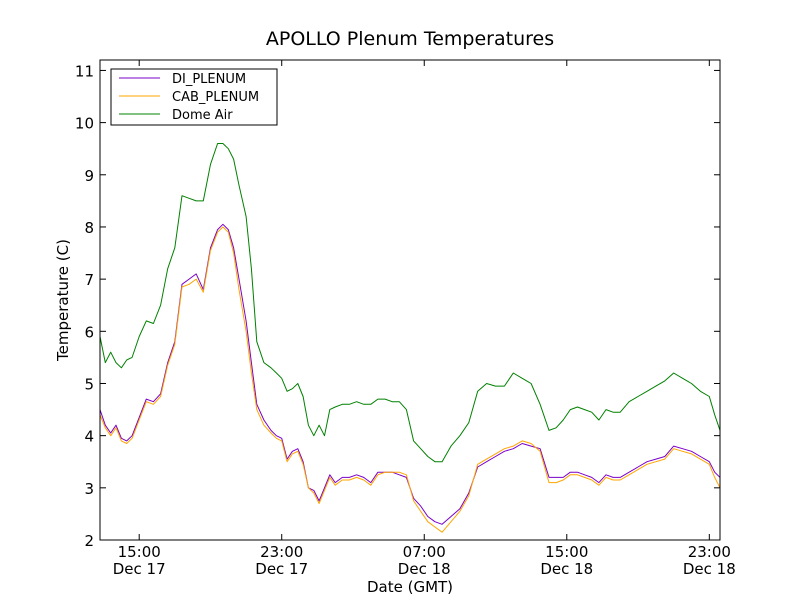  I want to click on y-tick-label: 3, so click(89, 489).